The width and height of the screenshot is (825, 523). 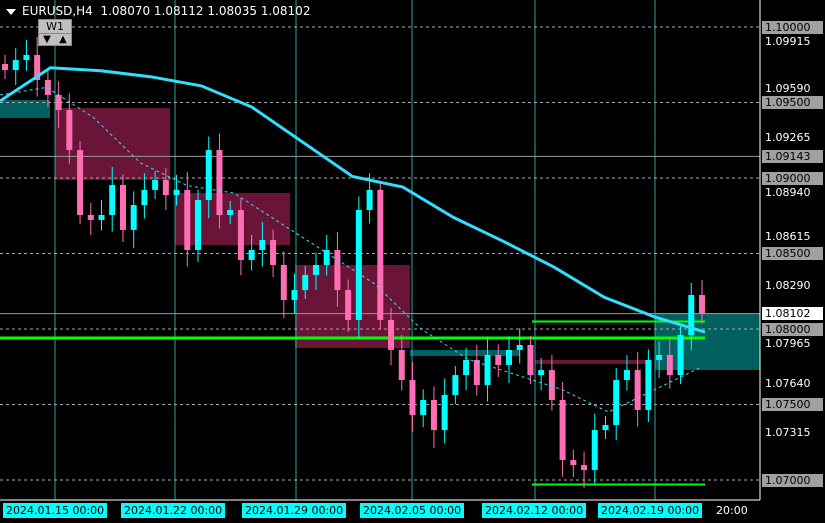 What do you see at coordinates (792, 27) in the screenshot?
I see `level-price-label: 1.10000` at bounding box center [792, 27].